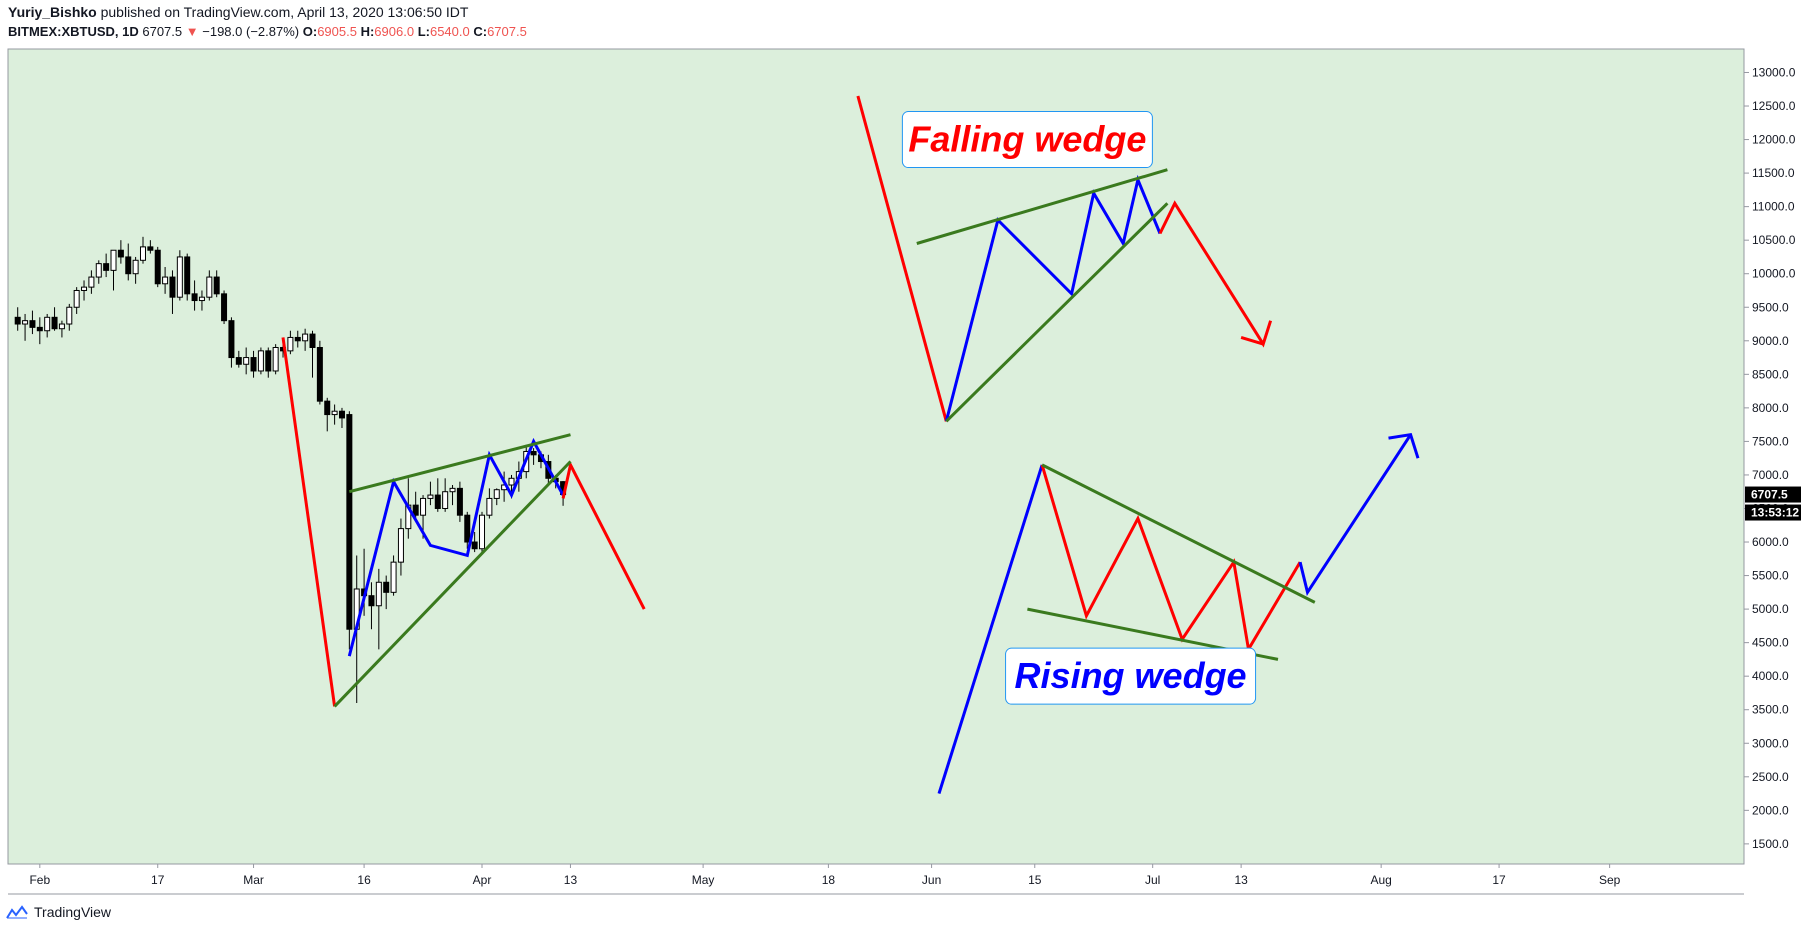 This screenshot has width=1817, height=935. Describe the element at coordinates (1241, 880) in the screenshot. I see `time-tick-label: 13` at that location.